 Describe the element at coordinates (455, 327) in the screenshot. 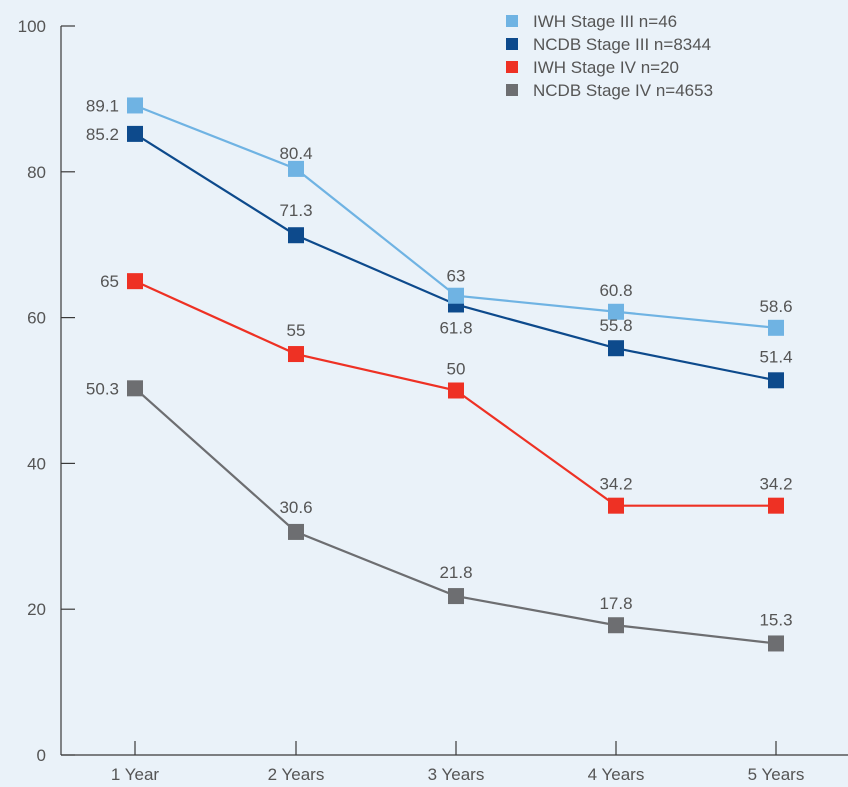

I see `data-label: 61.8` at that location.